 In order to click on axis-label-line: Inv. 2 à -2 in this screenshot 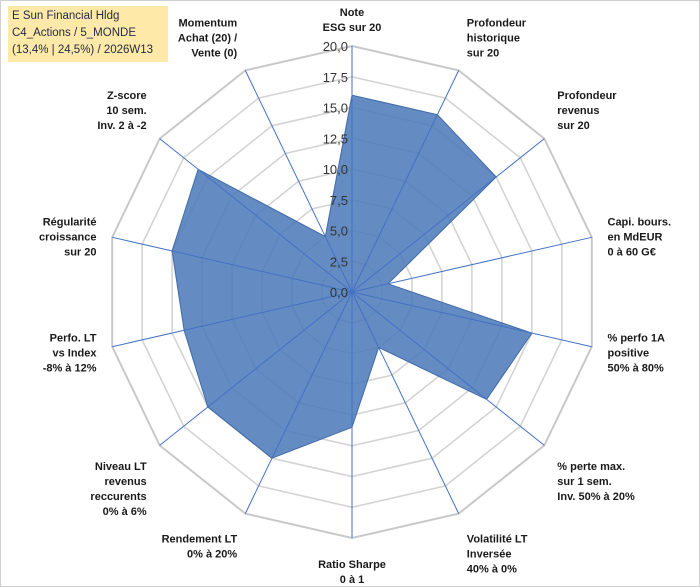, I will do `click(121, 126)`.